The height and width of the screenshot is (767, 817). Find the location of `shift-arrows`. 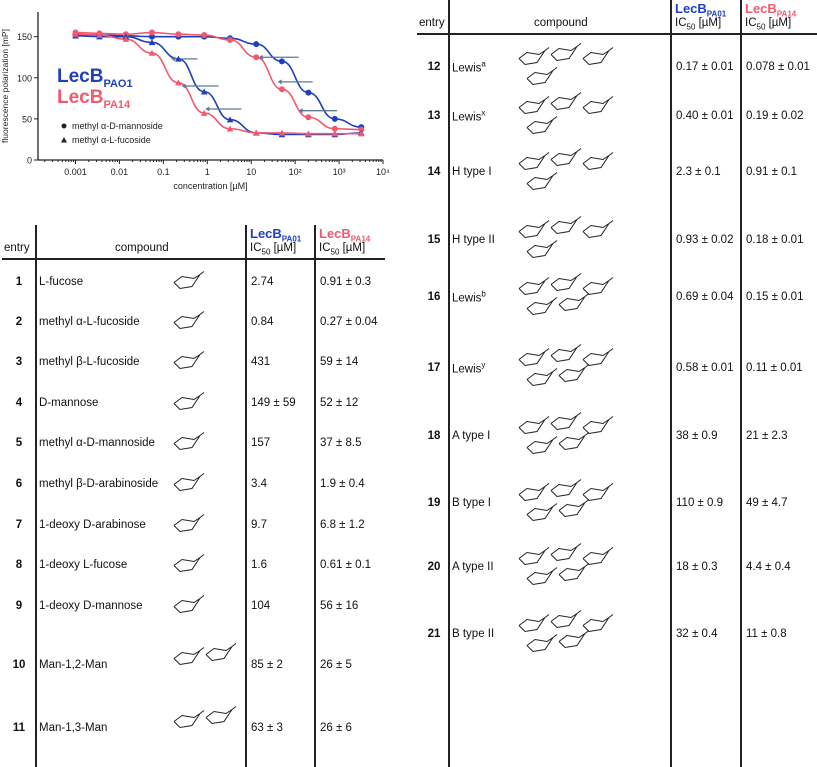

shift-arrows is located at coordinates (254, 84).